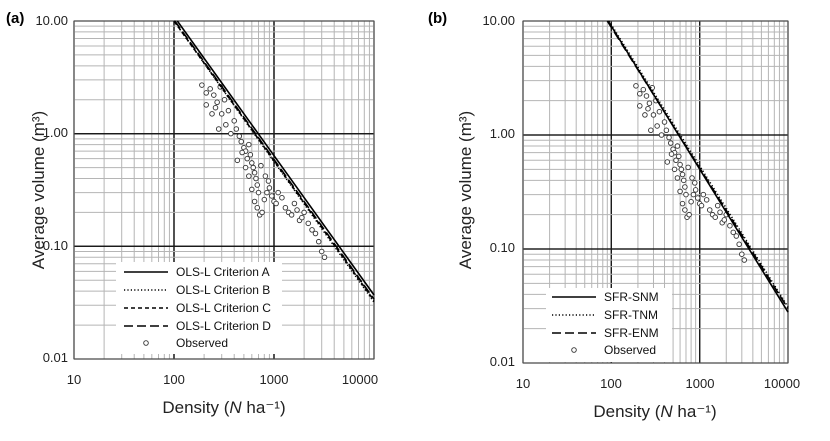 Image resolution: width=830 pixels, height=441 pixels. I want to click on y-tick-label: 0.01, so click(55, 357).